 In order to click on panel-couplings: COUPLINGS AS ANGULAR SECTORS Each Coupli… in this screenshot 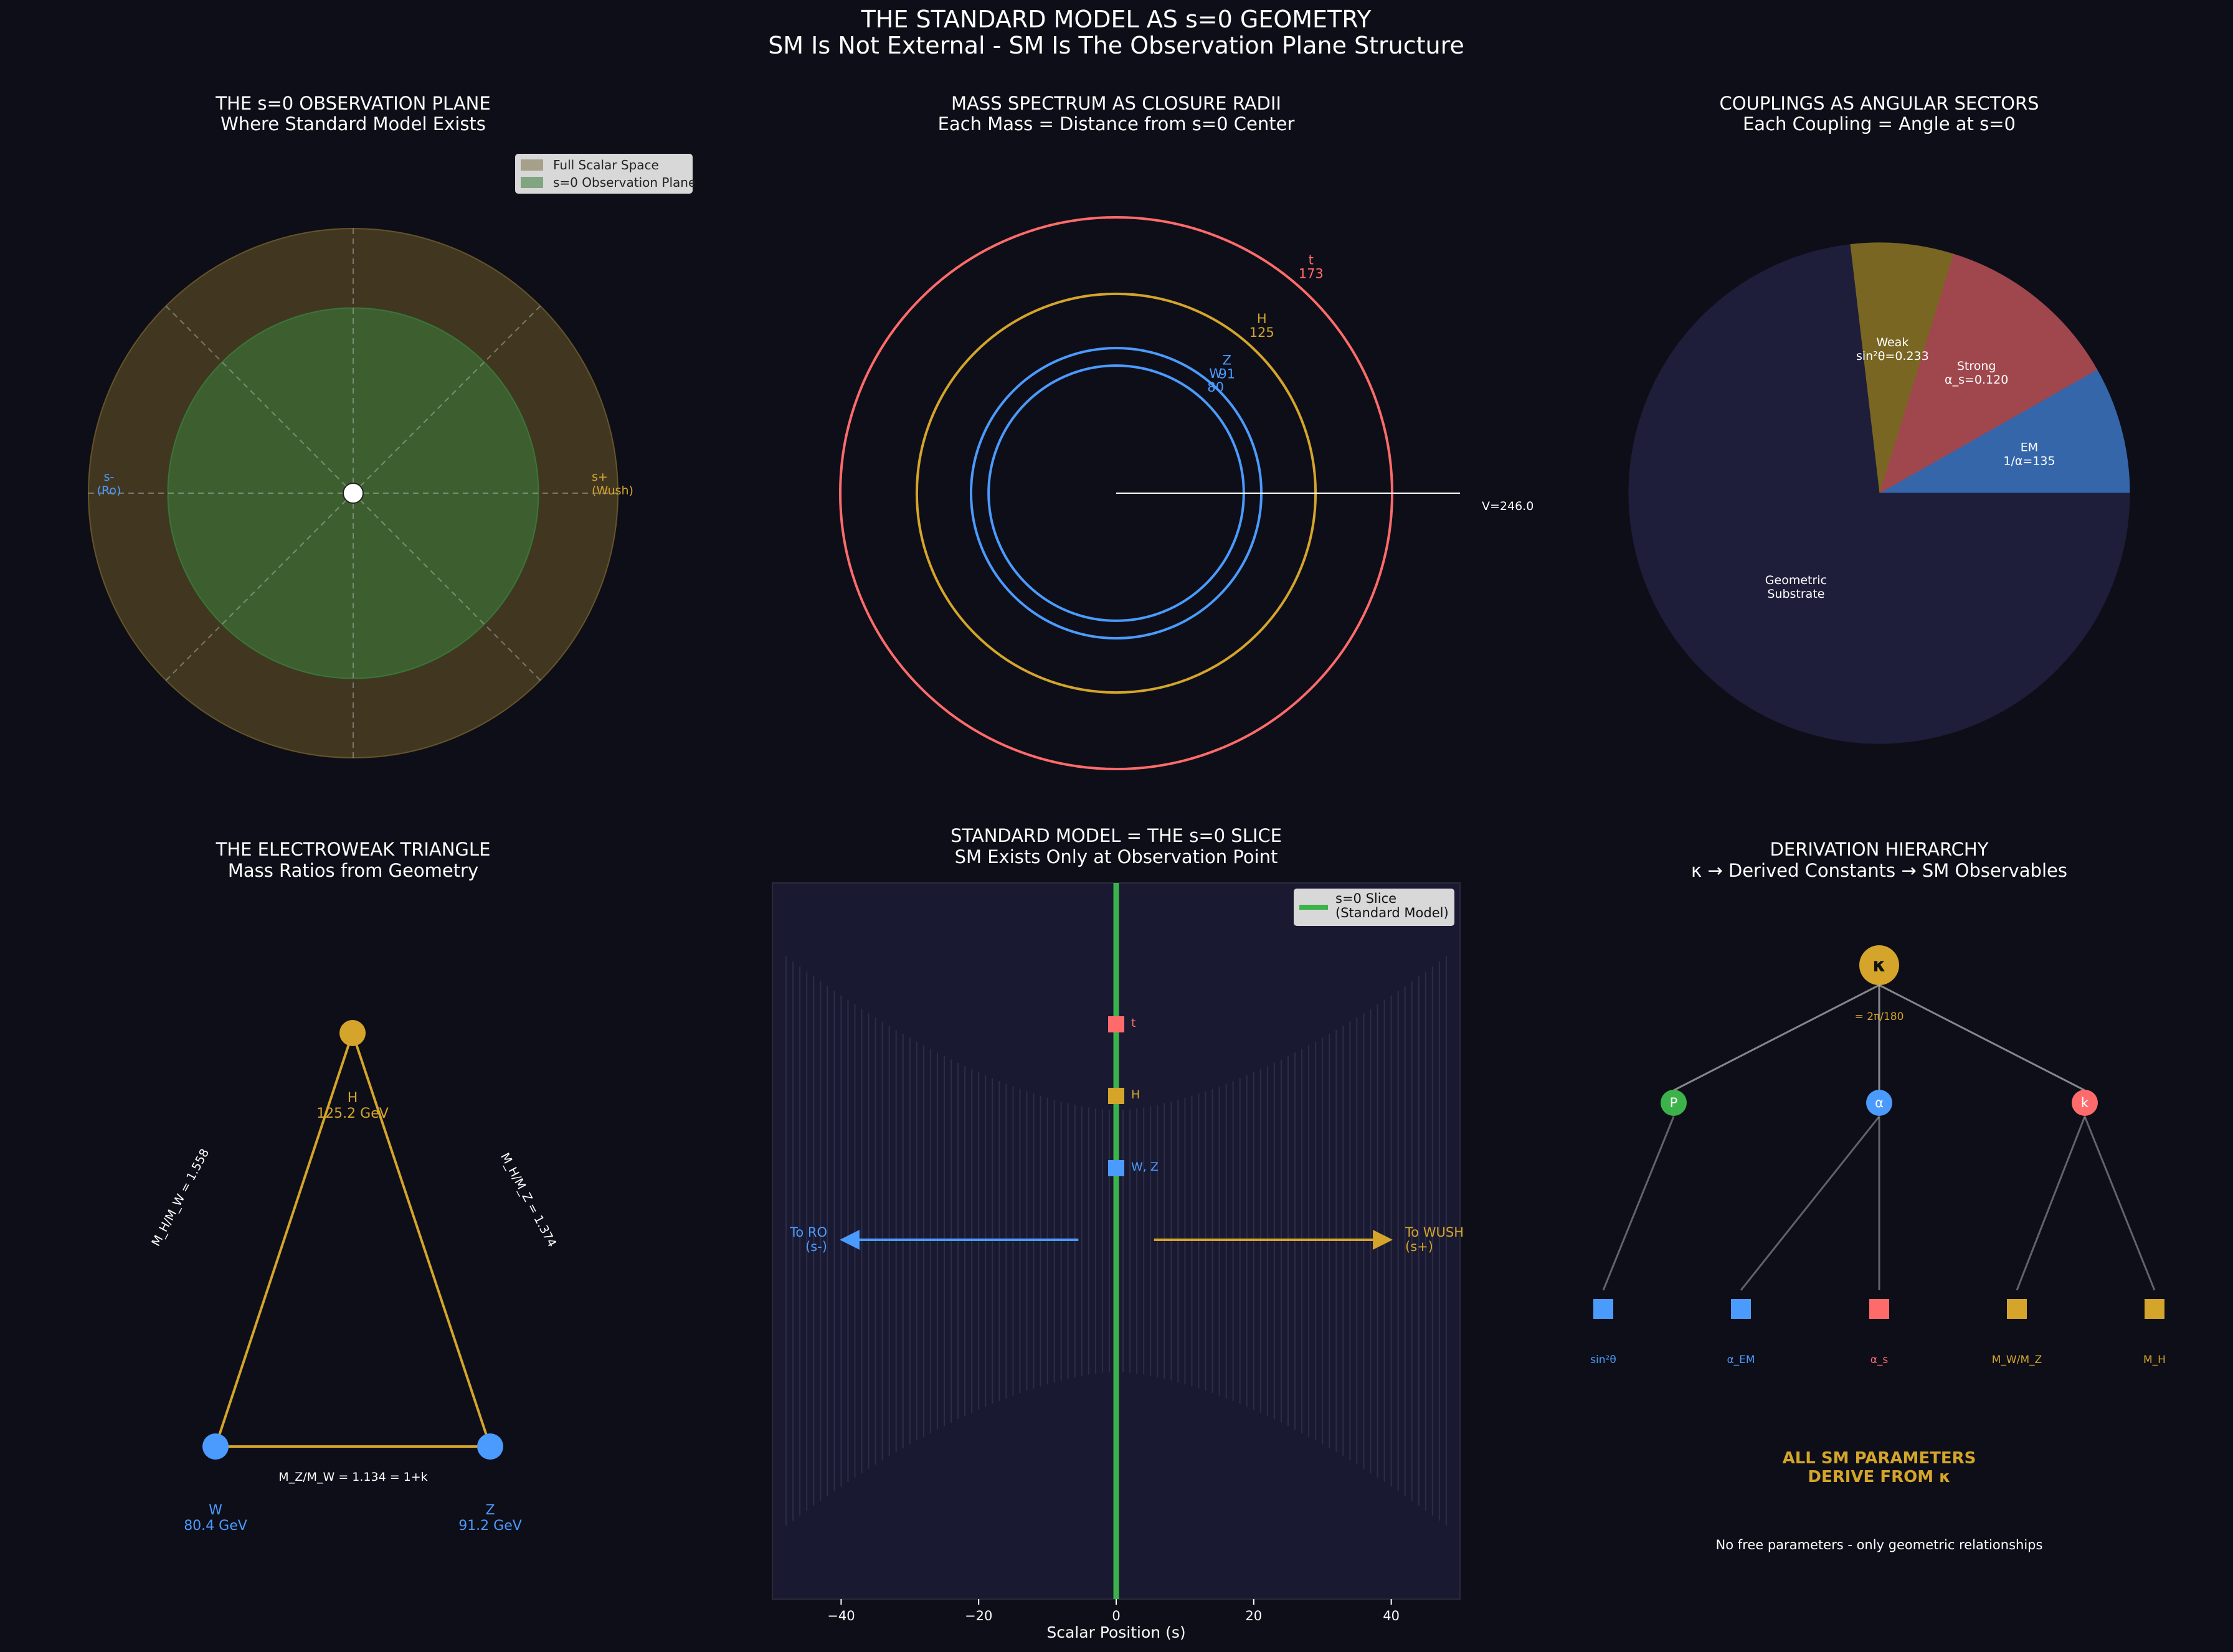, I will do `click(1879, 418)`.